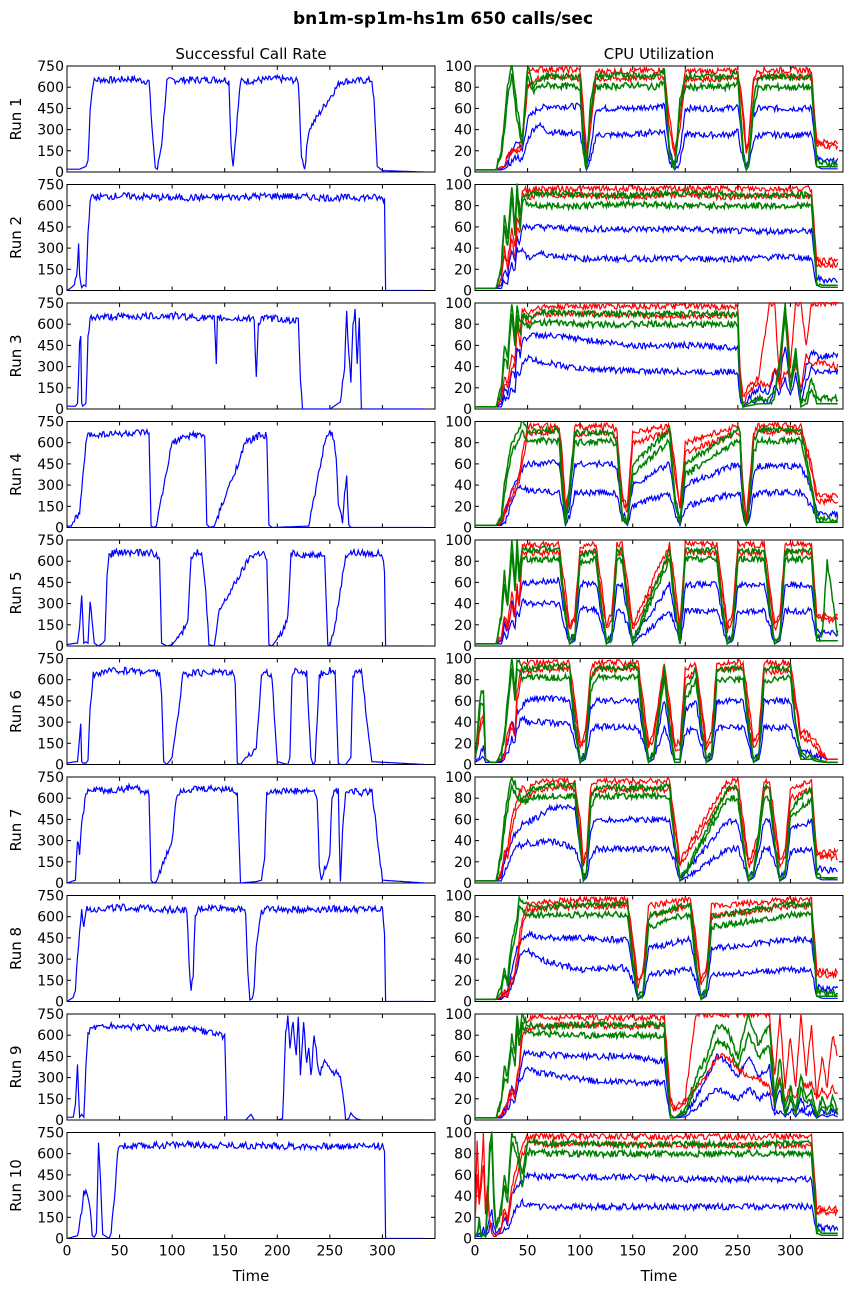  What do you see at coordinates (16, 237) in the screenshot?
I see `run-label: Run 2` at bounding box center [16, 237].